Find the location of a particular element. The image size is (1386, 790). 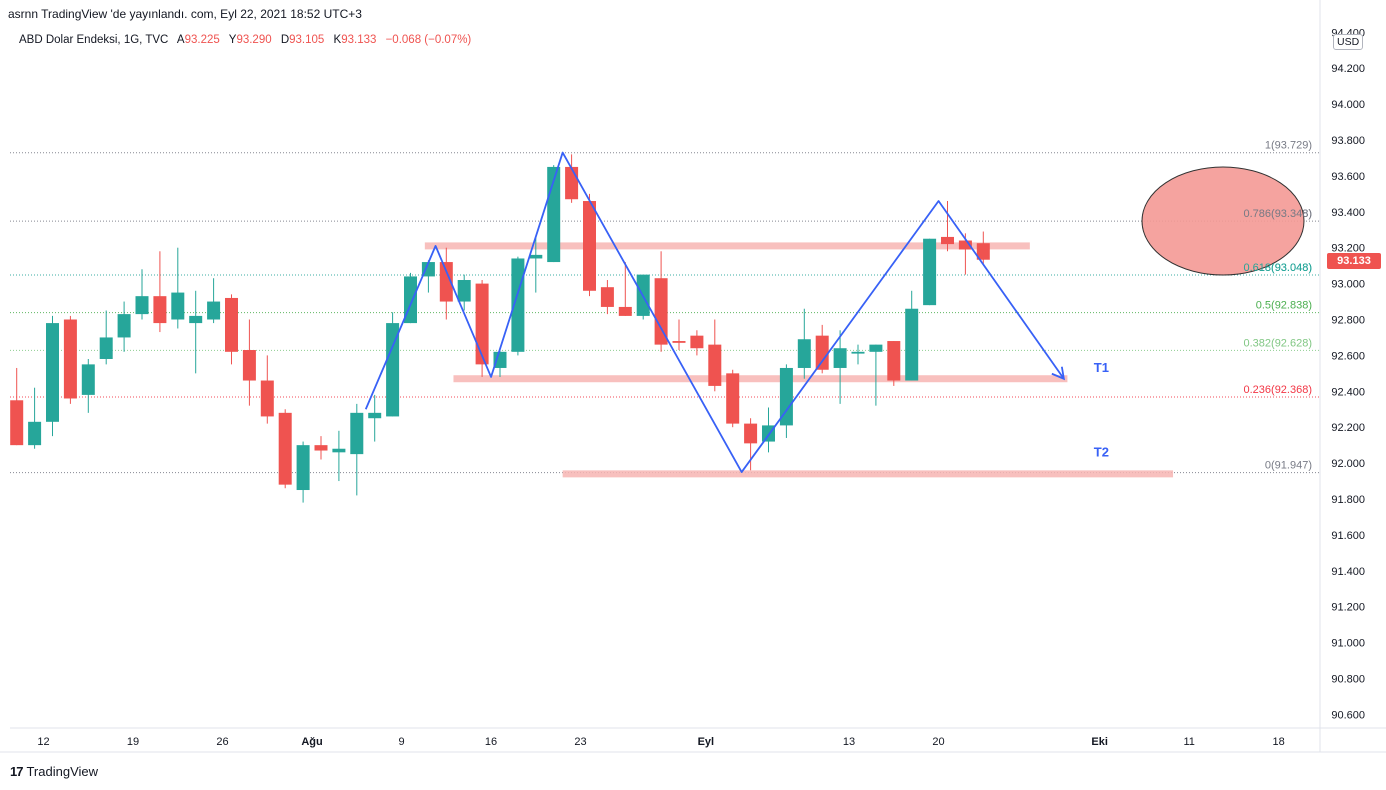

fib-level-label: 0(91.947) is located at coordinates (1288, 466).